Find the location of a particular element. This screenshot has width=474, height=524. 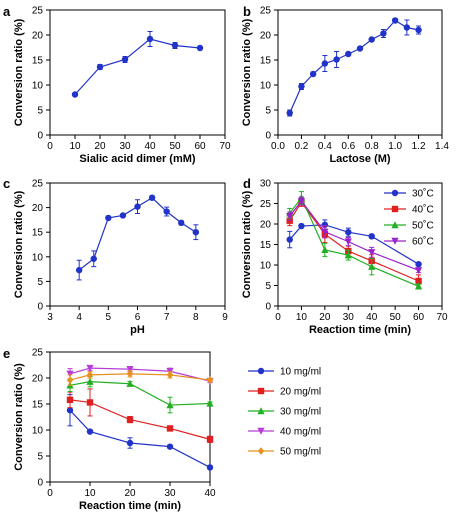

y-tick-label: 15 is located at coordinates (266, 245).